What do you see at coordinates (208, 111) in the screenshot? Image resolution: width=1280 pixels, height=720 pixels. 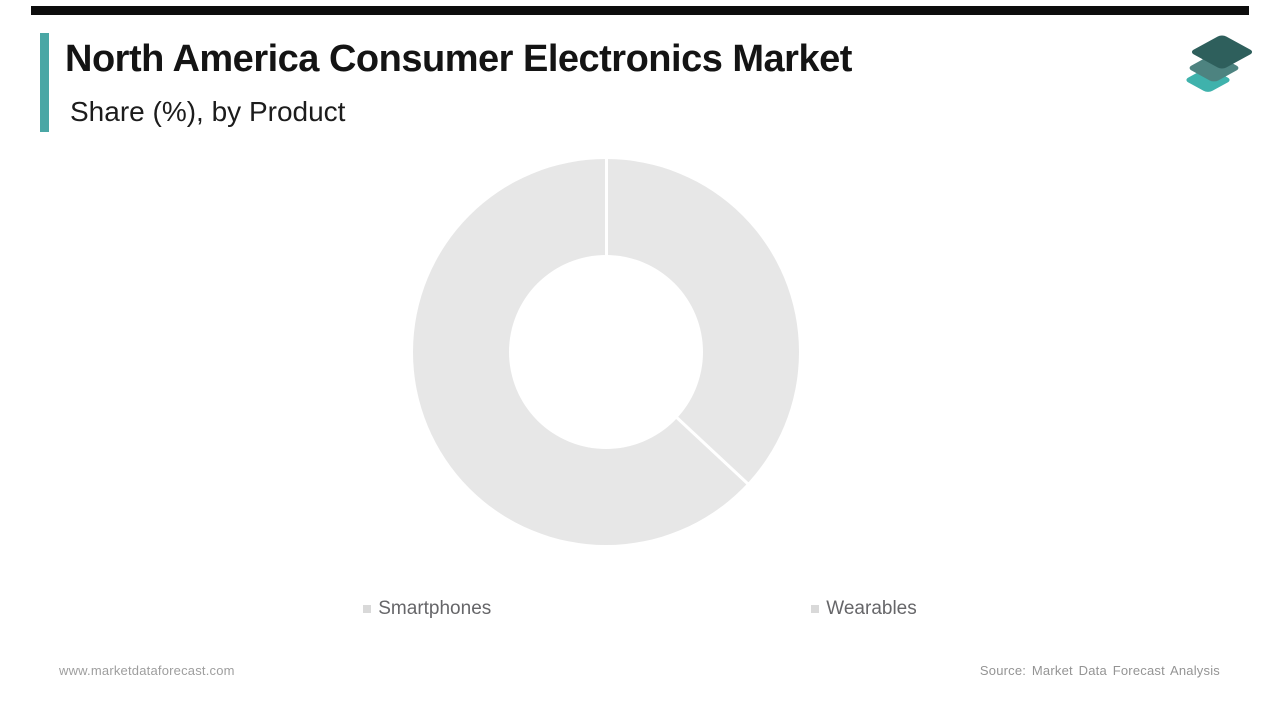 I see `page-subtitle: Share (%), by Product` at bounding box center [208, 111].